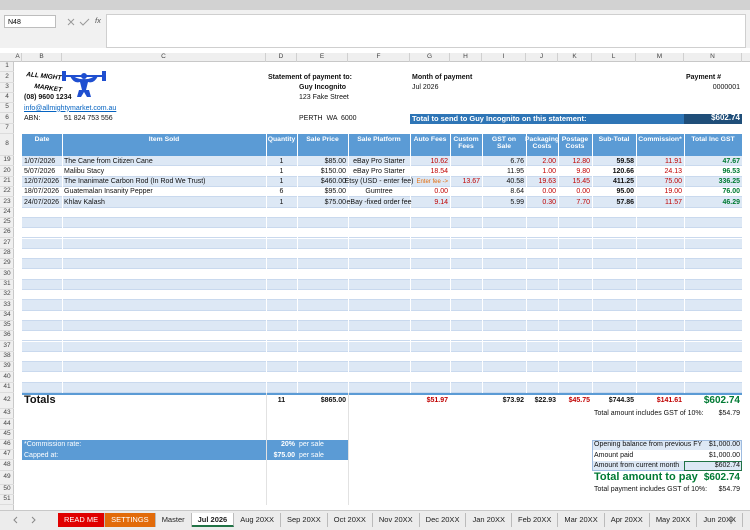 The height and width of the screenshot is (530, 750). I want to click on row-number: 49, so click(7, 478).